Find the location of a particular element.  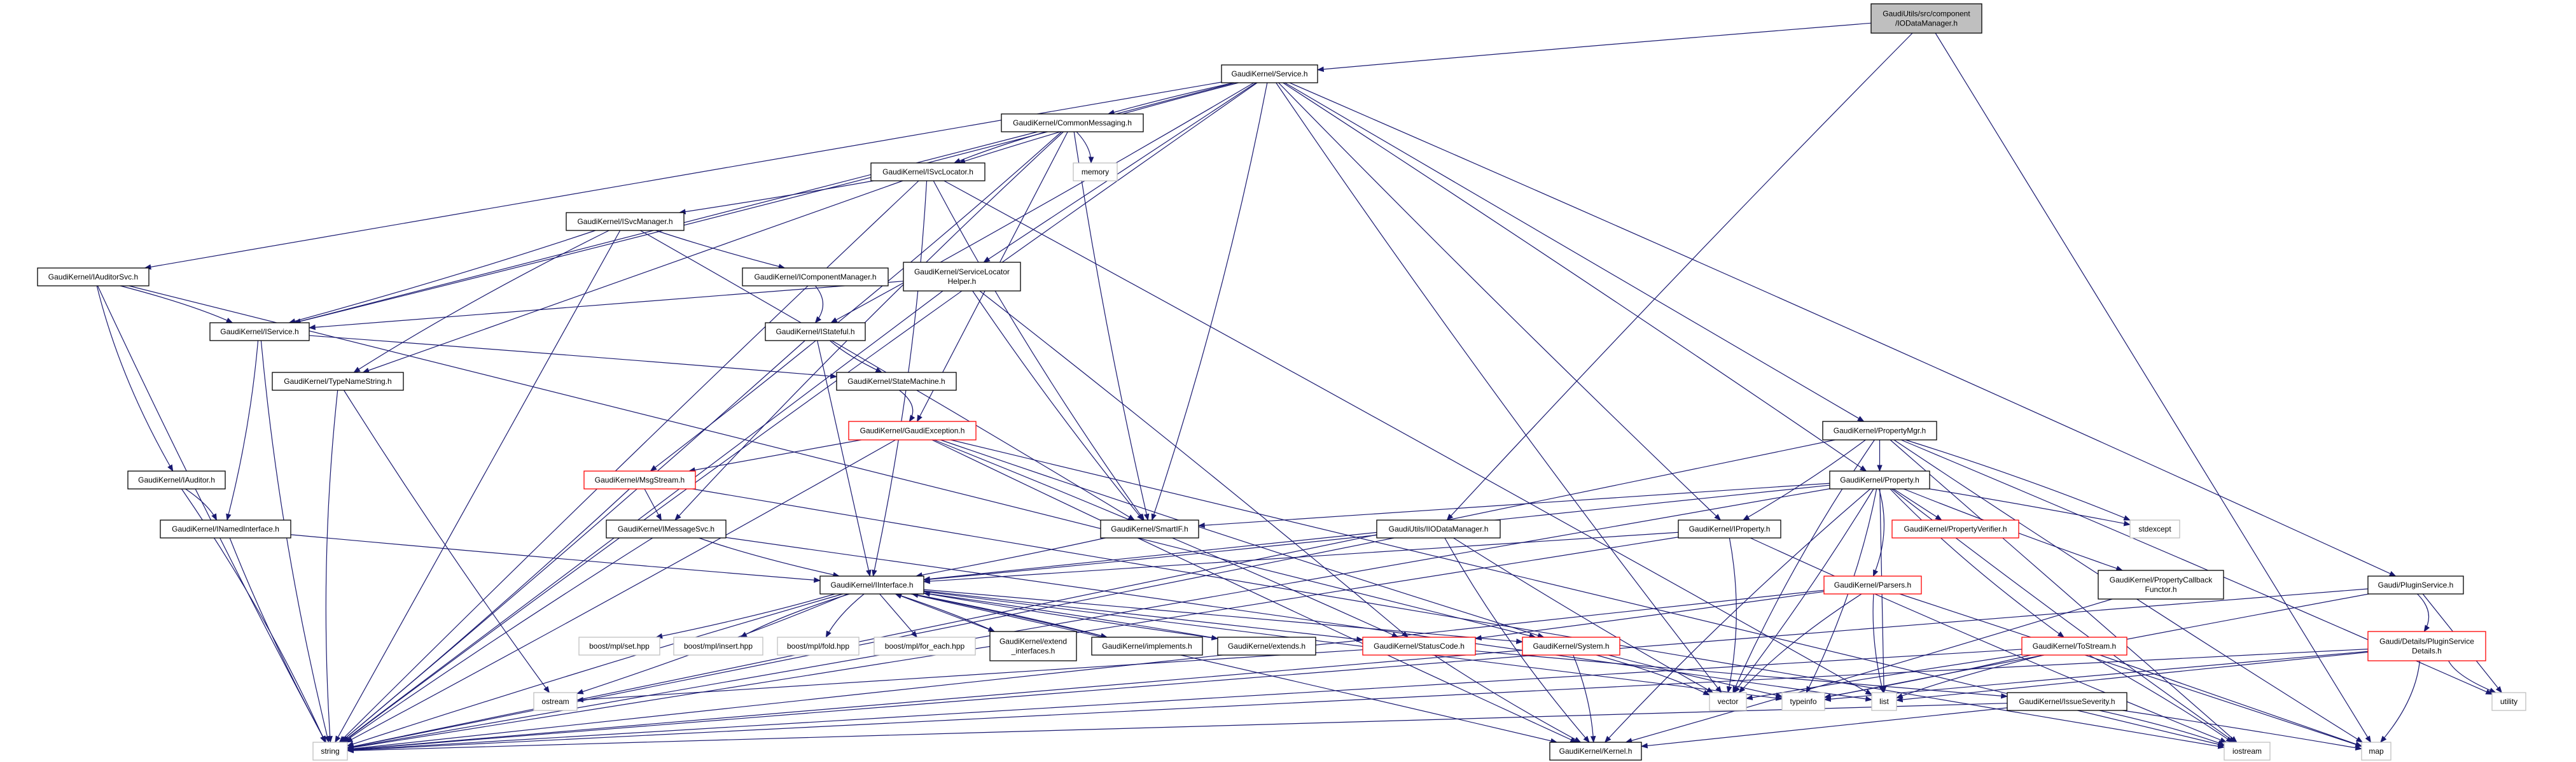

node-label: GaudiKernel/SmartIF.h is located at coordinates (1149, 529).